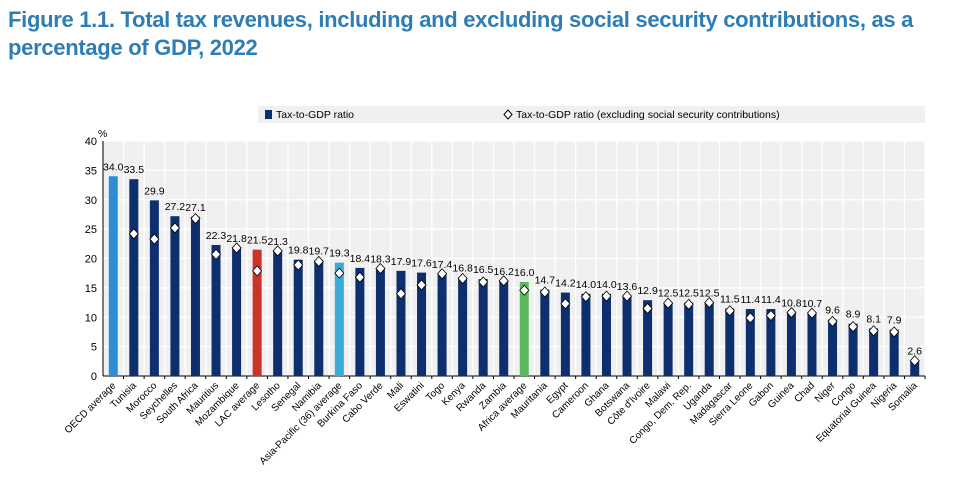  What do you see at coordinates (216, 236) in the screenshot?
I see `data-label: 22.3` at bounding box center [216, 236].